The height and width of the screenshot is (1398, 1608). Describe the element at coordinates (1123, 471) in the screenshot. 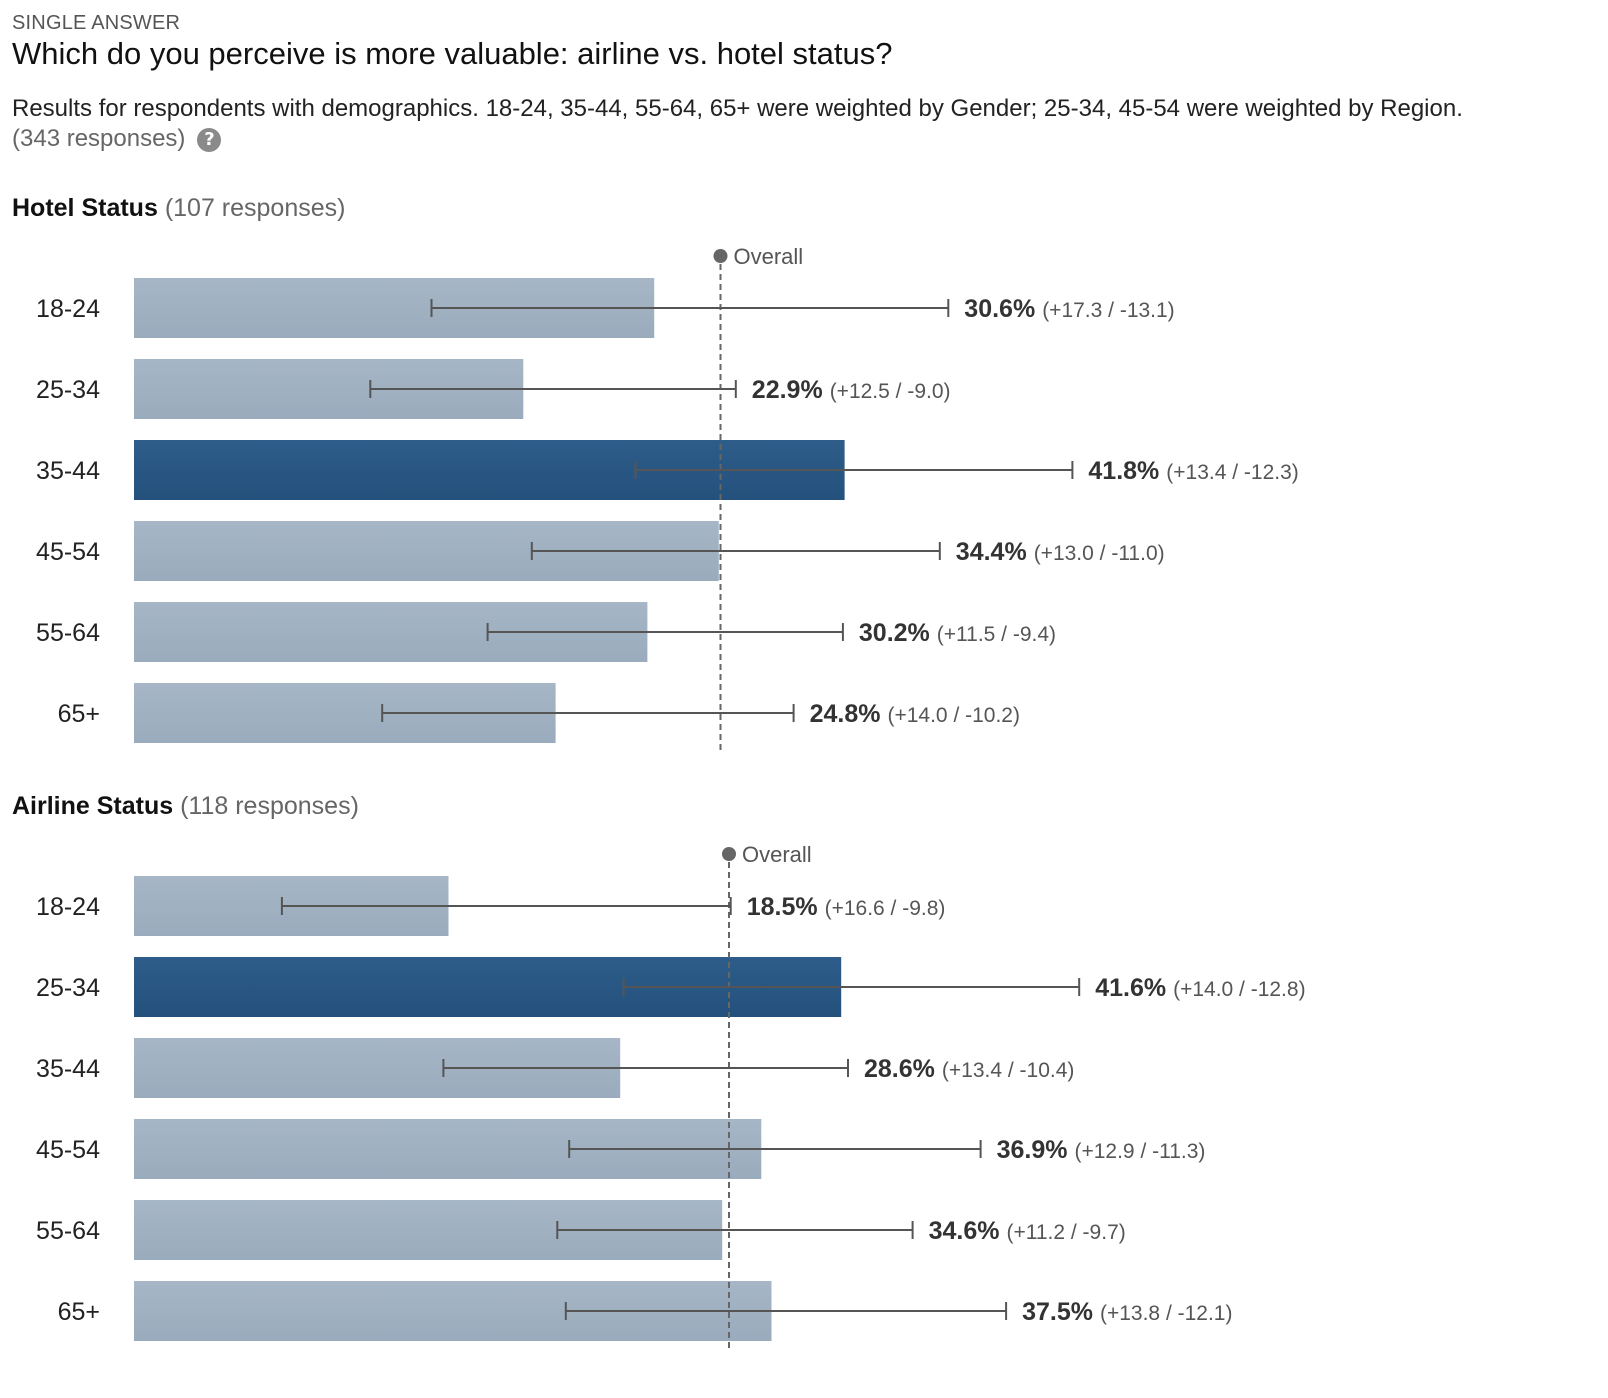

I see `value-percent: 41.8%` at that location.